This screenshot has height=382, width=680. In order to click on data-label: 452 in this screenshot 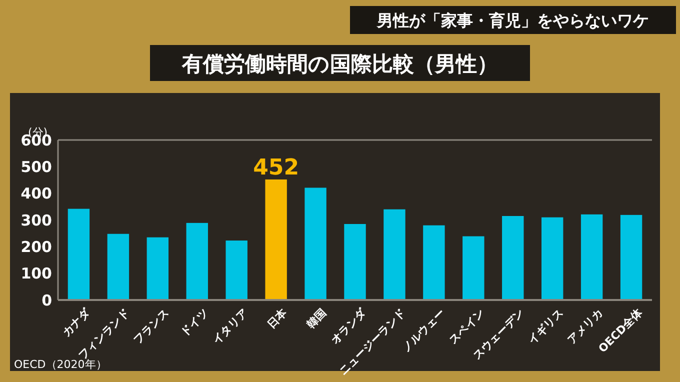, I will do `click(276, 167)`.